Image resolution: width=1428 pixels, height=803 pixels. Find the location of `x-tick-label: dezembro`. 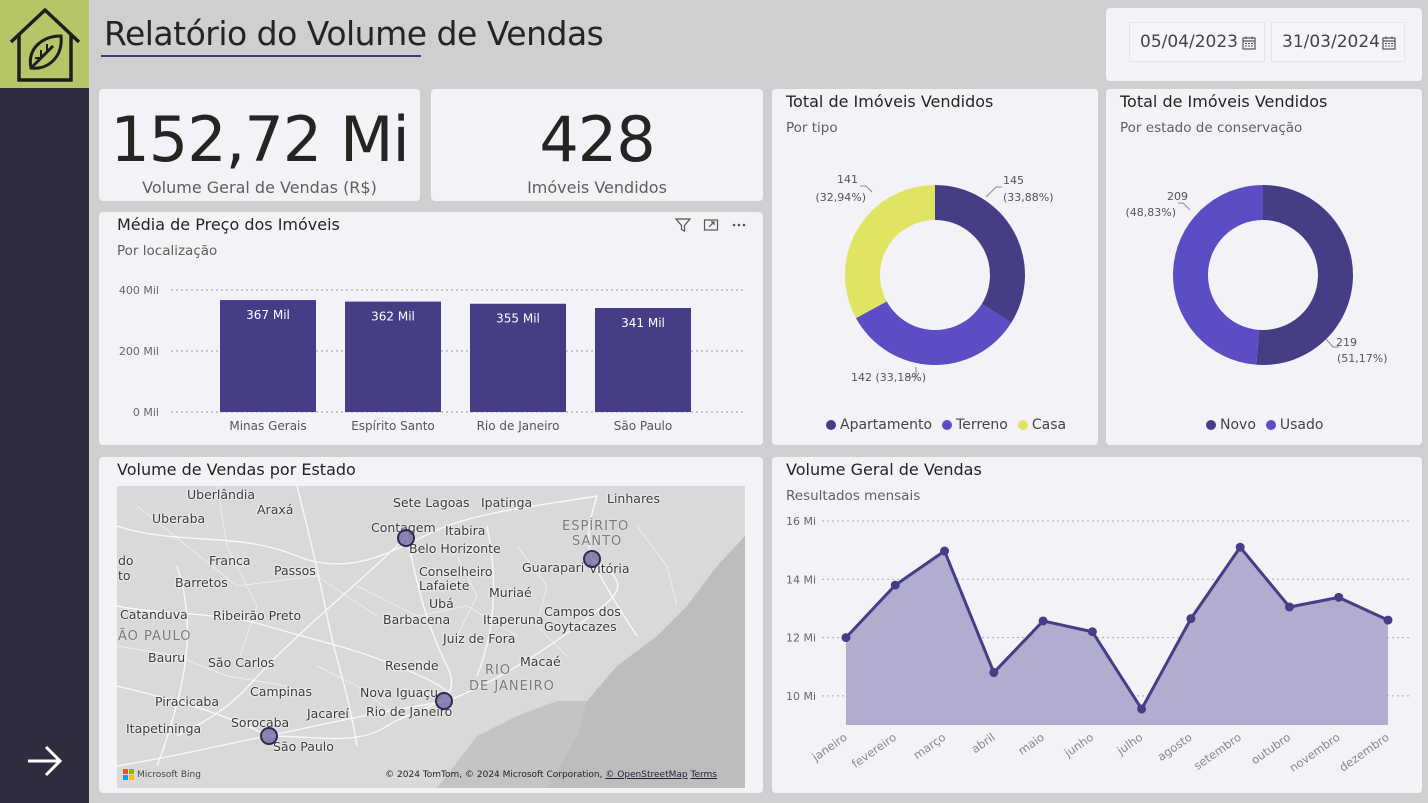

x-tick-label: dezembro is located at coordinates (1364, 752).